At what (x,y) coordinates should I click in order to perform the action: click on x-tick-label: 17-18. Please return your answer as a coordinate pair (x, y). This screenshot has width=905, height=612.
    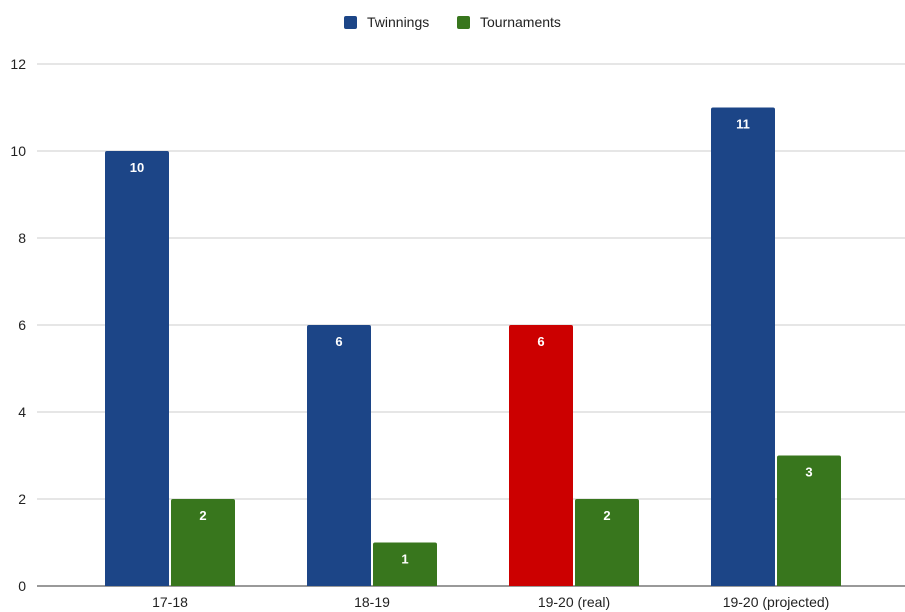
    Looking at the image, I should click on (170, 602).